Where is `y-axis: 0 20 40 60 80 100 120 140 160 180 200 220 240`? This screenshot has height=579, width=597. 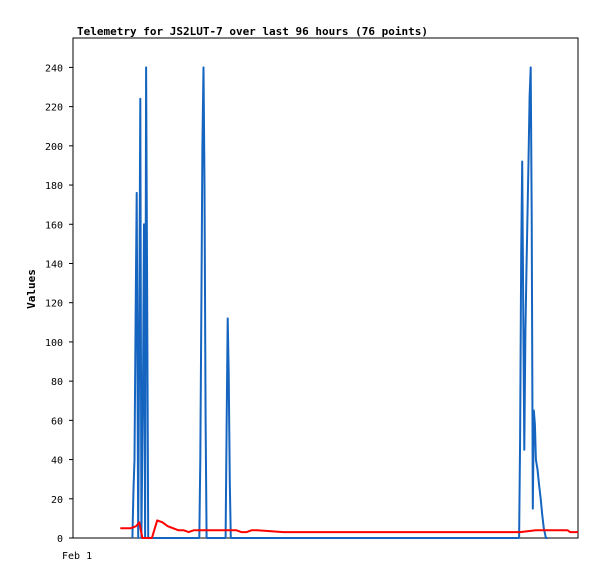
y-axis: 0 20 40 60 80 100 120 140 160 180 200 220 240 is located at coordinates (59, 304).